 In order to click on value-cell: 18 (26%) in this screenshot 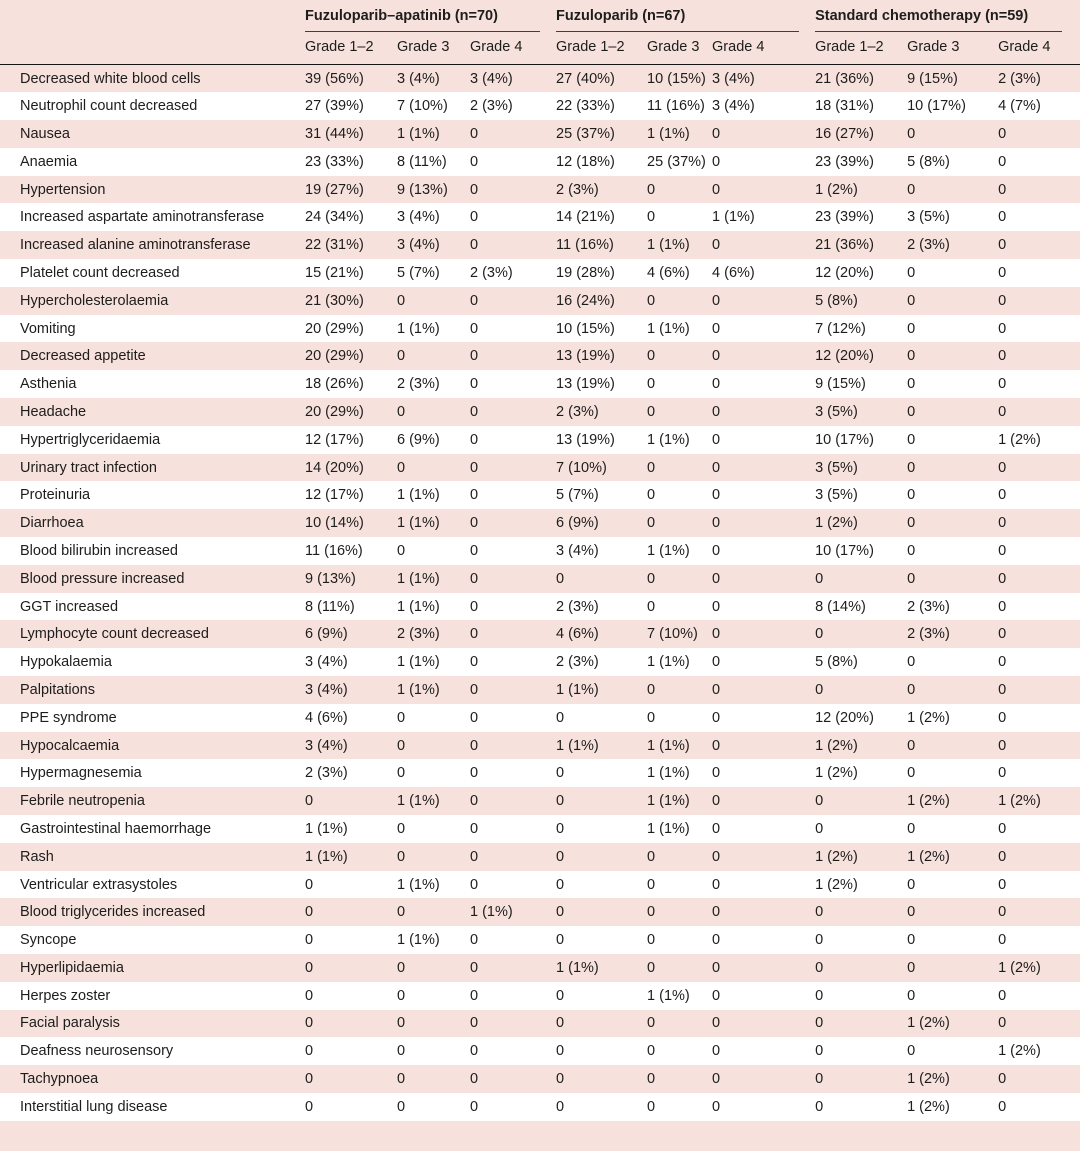, I will do `click(334, 384)`.